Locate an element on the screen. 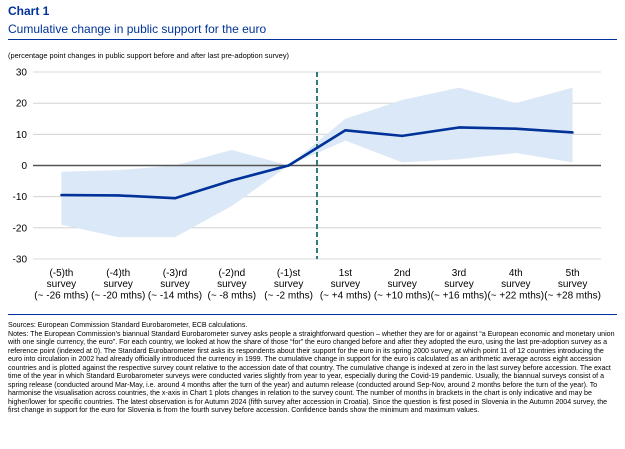 This screenshot has width=625, height=449. x-tick-label-line: (~ -8 mths) is located at coordinates (231, 295).